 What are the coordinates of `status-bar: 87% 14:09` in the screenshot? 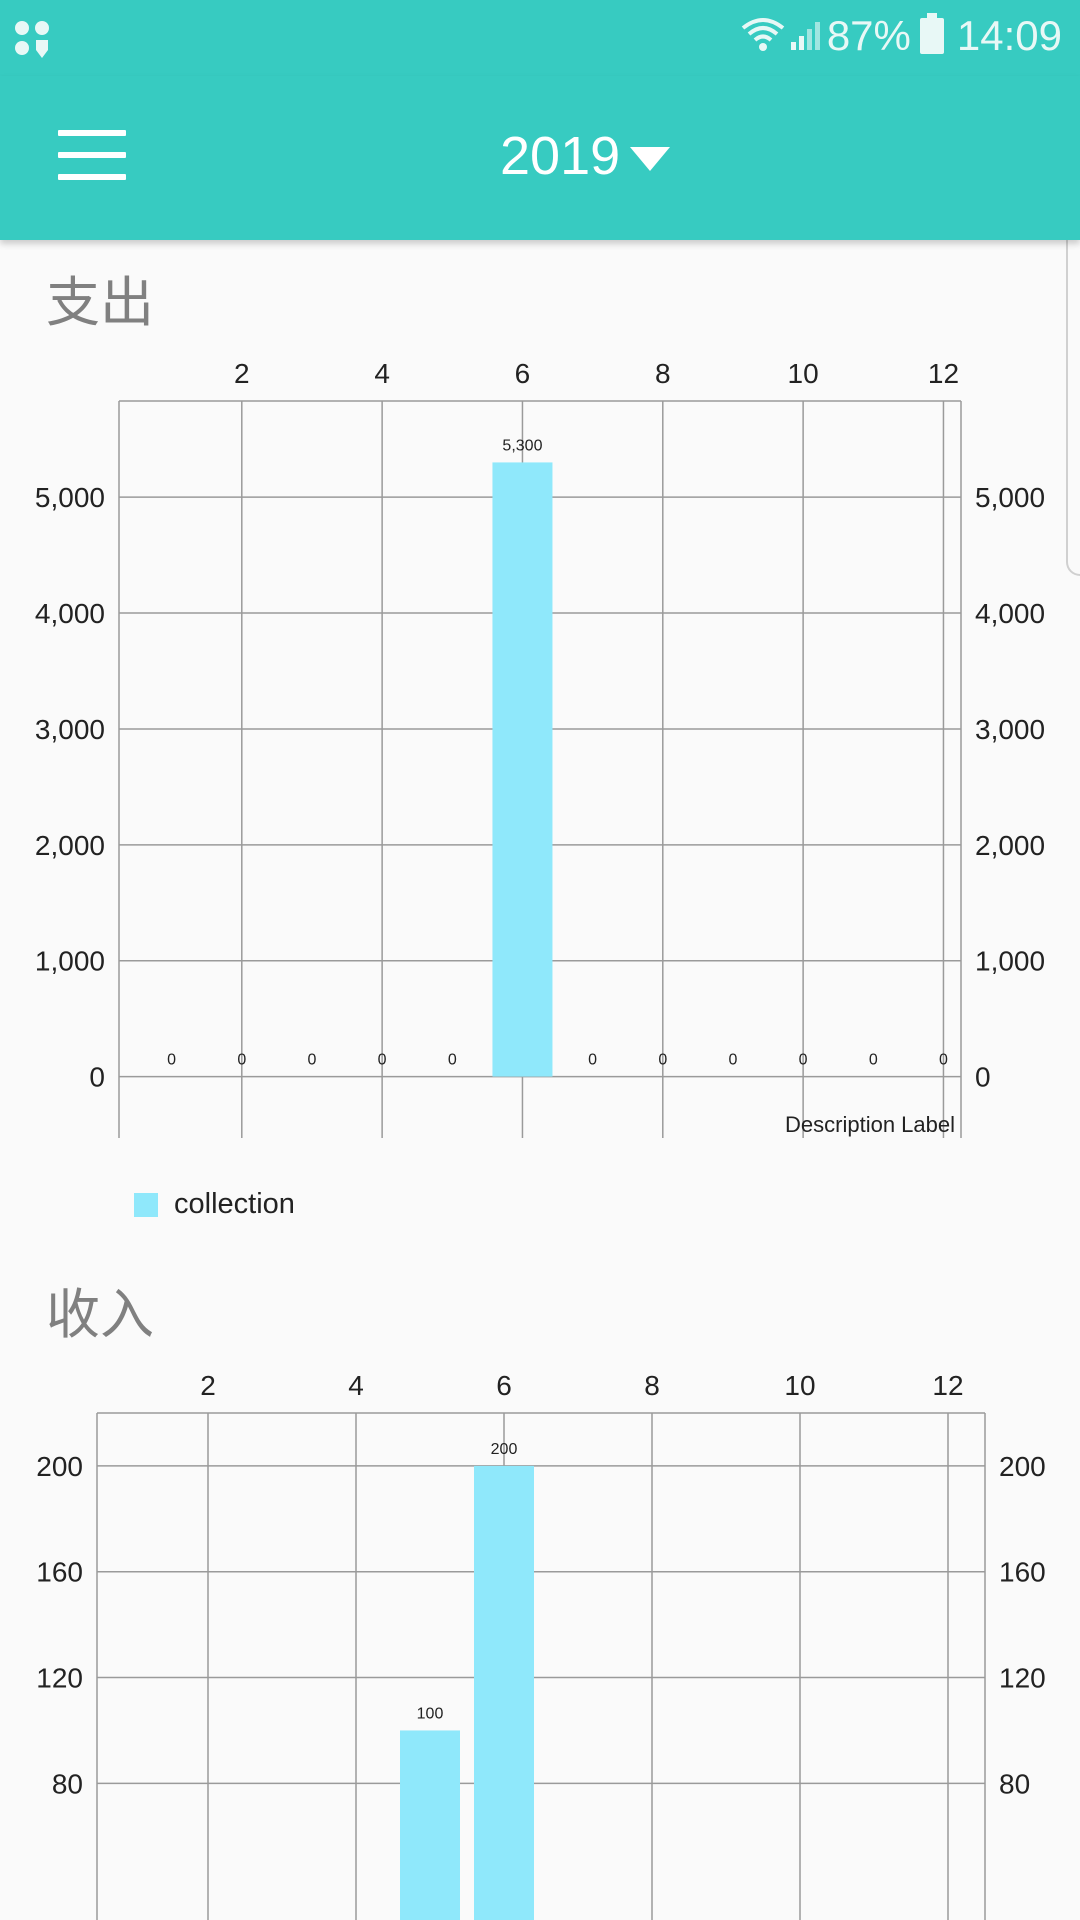 It's located at (540, 38).